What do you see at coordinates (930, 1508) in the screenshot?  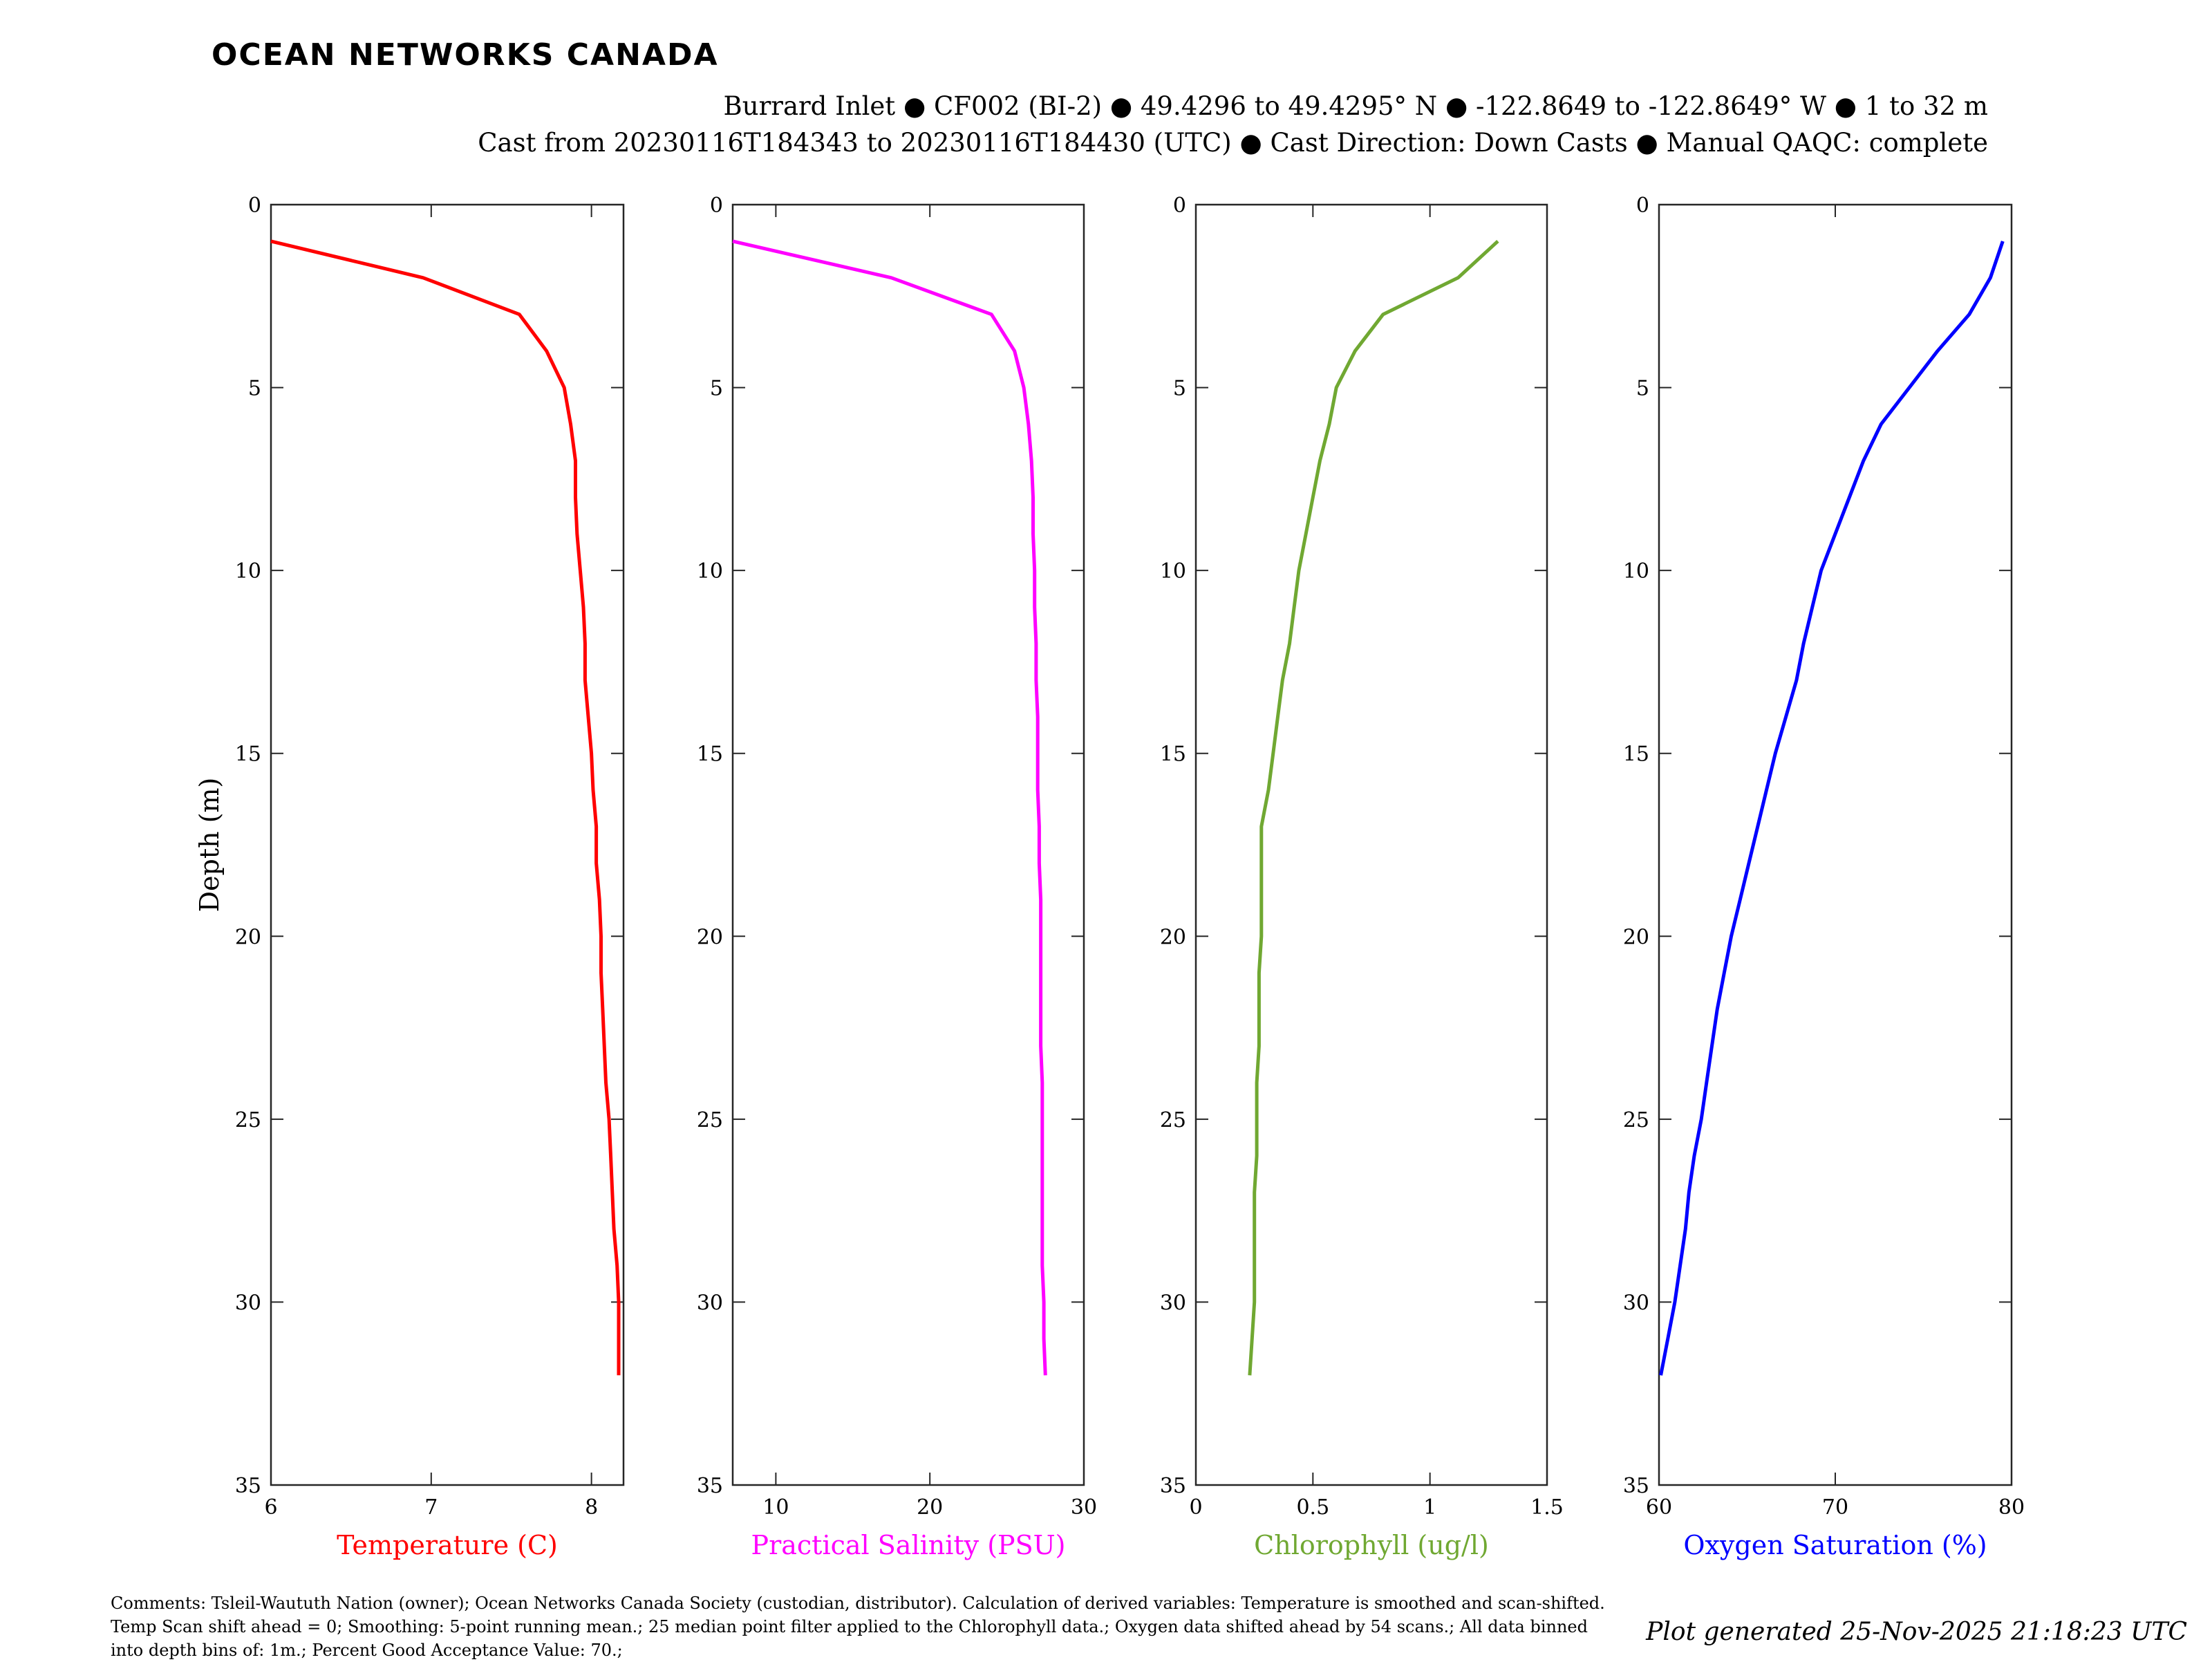 I see `x-tick-label: 20` at bounding box center [930, 1508].